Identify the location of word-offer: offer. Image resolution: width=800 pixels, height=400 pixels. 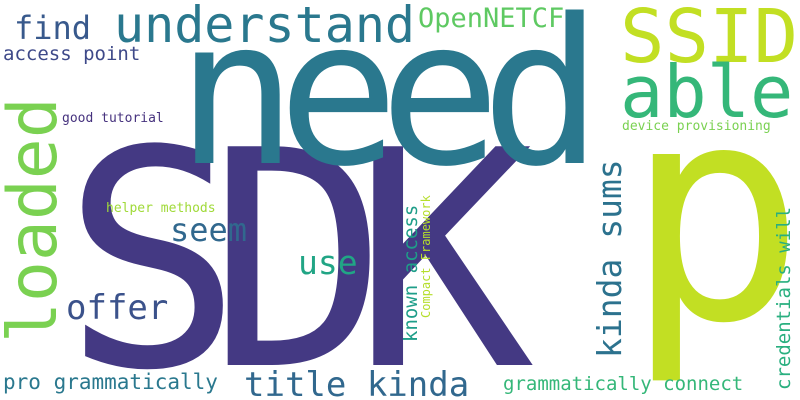
(117, 308).